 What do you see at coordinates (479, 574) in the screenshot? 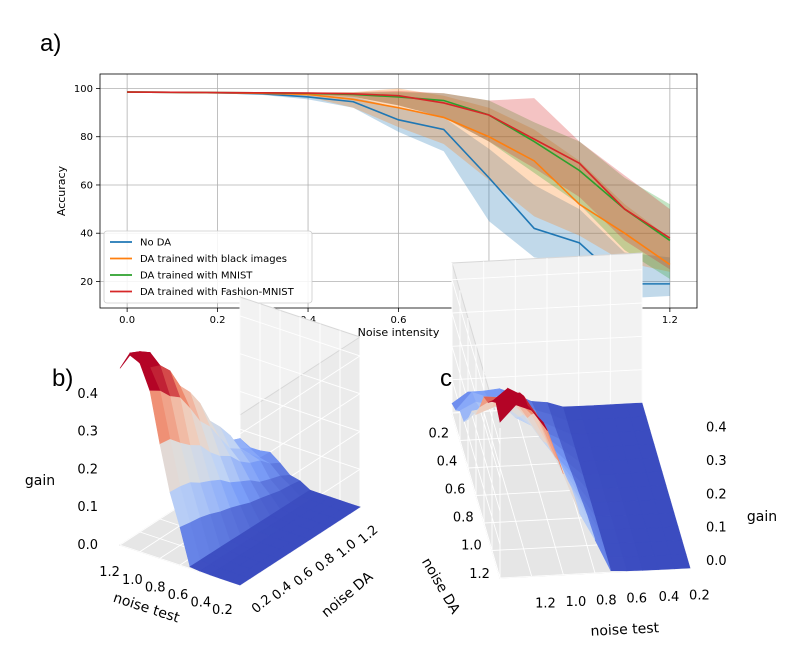
I see `y-tick-label: 1.2` at bounding box center [479, 574].